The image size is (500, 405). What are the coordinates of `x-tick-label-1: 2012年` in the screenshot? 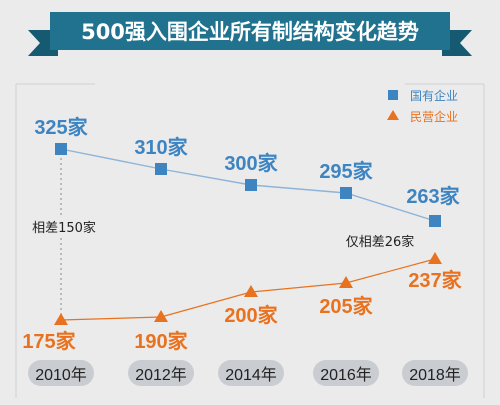 It's located at (161, 375).